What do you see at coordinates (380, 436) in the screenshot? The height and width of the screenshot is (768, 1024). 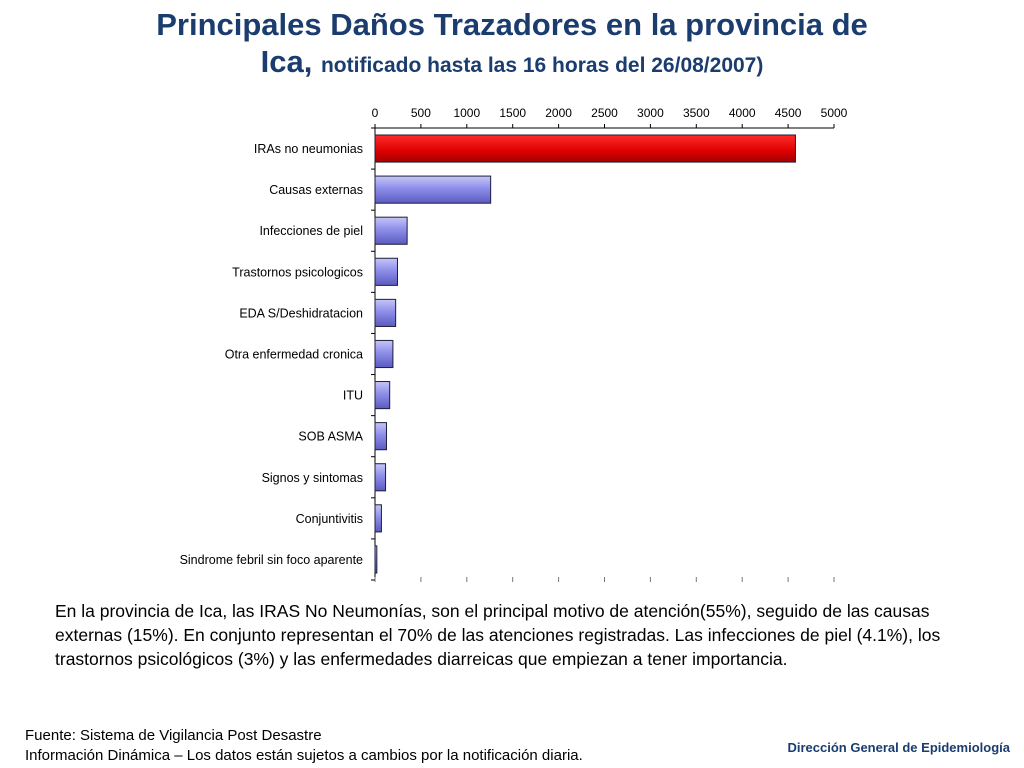 I see `bar-sob-asma` at bounding box center [380, 436].